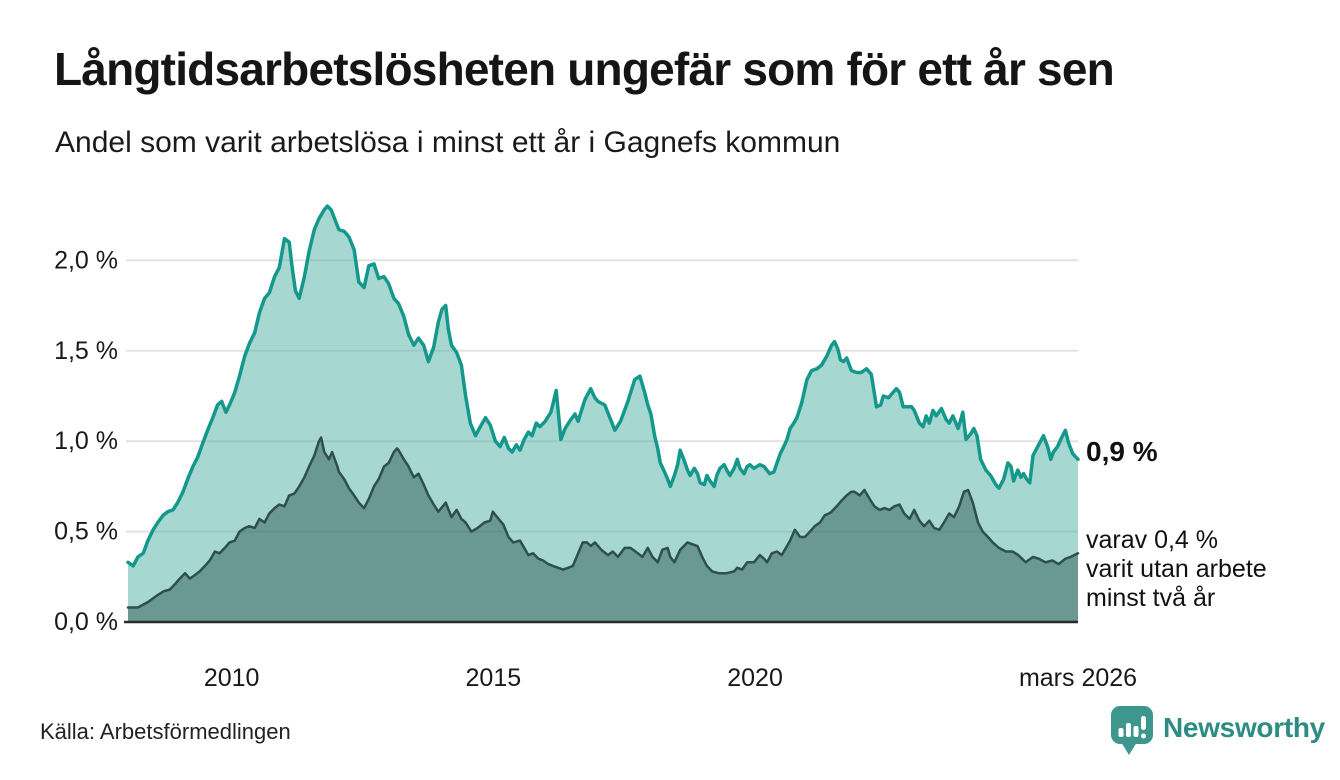 Image resolution: width=1340 pixels, height=780 pixels. I want to click on newsworthy-logo: Newsworthy, so click(1217, 731).